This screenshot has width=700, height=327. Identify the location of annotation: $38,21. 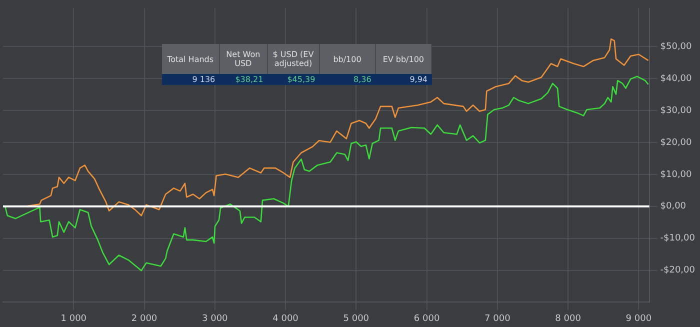
(243, 79).